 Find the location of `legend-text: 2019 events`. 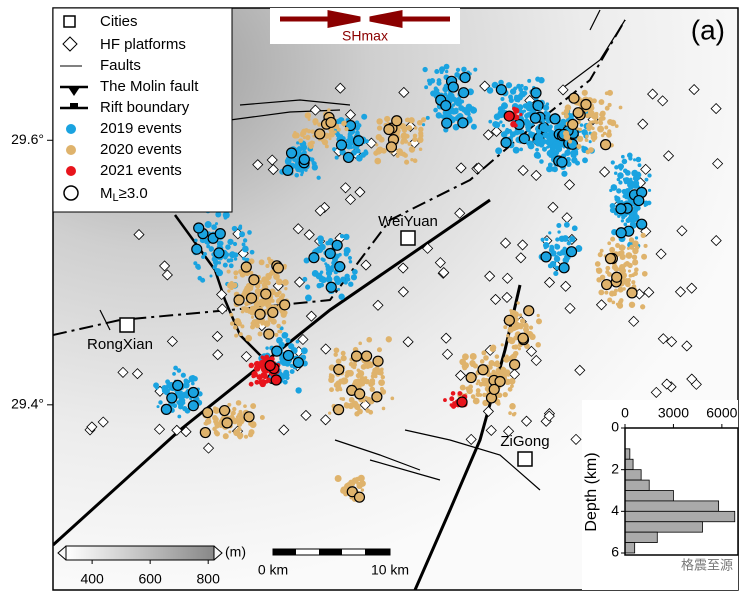

legend-text: 2019 events is located at coordinates (141, 128).